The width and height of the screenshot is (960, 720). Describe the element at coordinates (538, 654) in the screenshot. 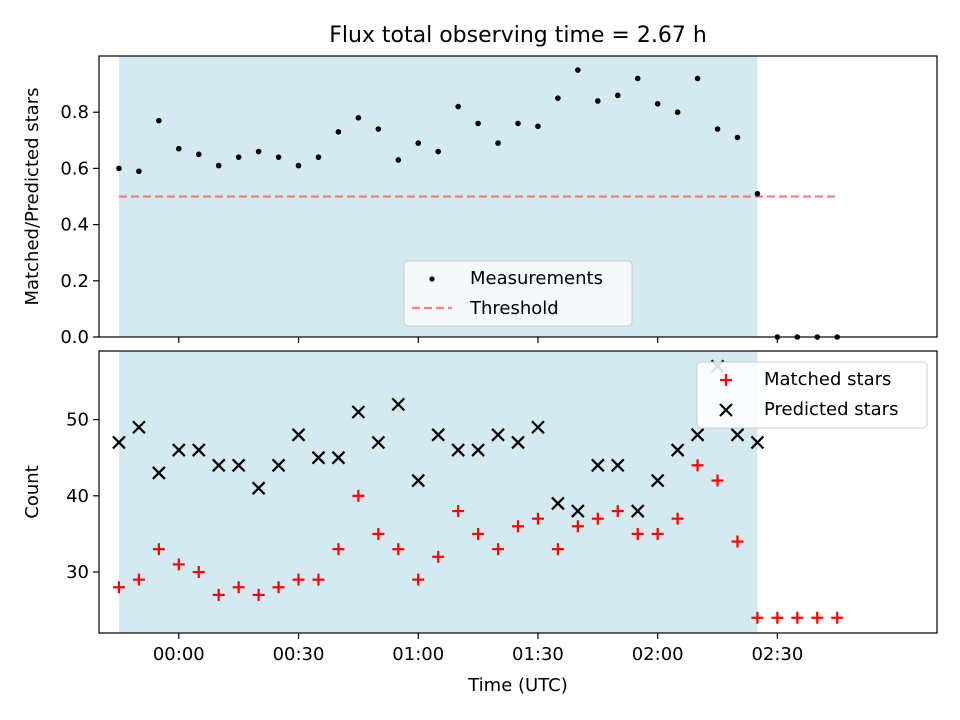

I see `x-tick-label: 01:30` at that location.